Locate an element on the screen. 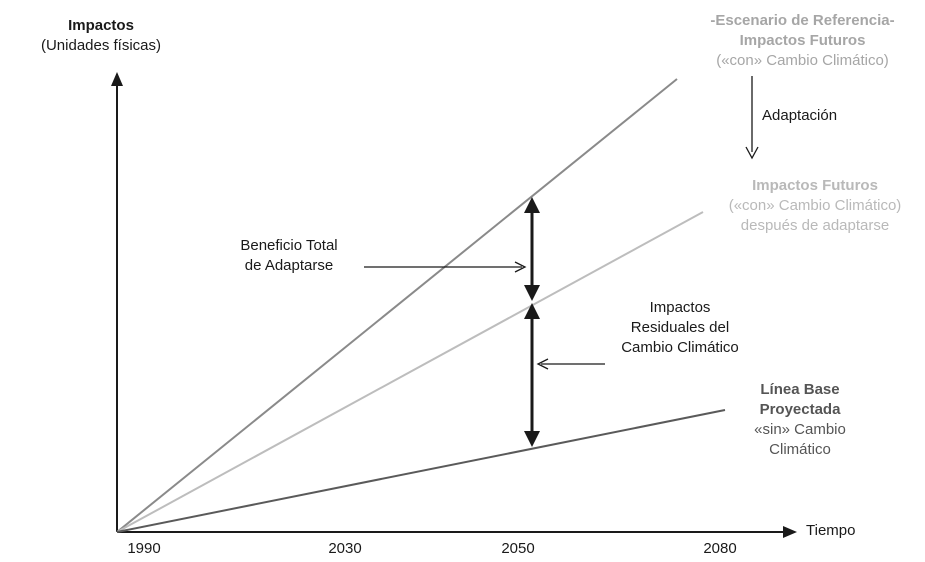 The image size is (925, 562). total-benefit-label: Beneficio Total de Adaptarse is located at coordinates (289, 256).